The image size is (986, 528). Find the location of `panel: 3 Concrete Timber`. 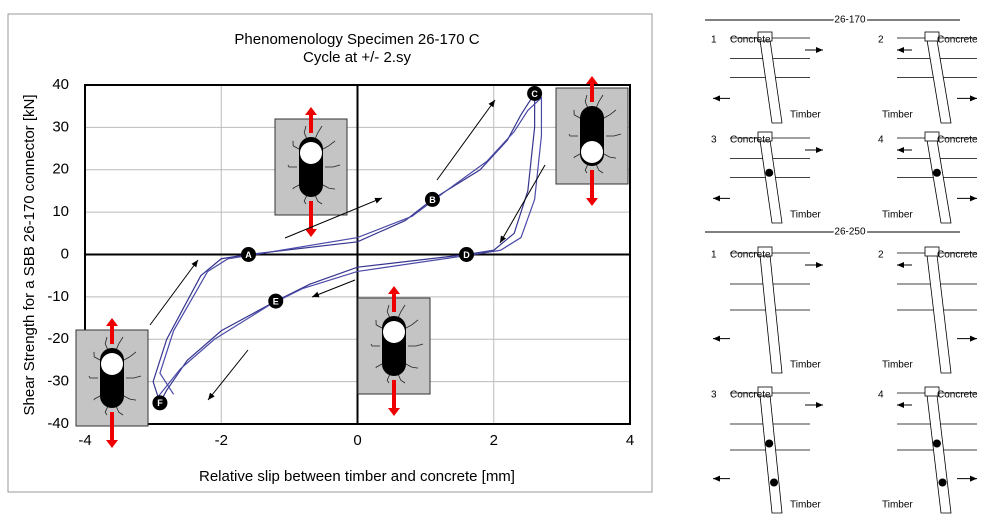

panel: 3 Concrete Timber is located at coordinates (767, 177).